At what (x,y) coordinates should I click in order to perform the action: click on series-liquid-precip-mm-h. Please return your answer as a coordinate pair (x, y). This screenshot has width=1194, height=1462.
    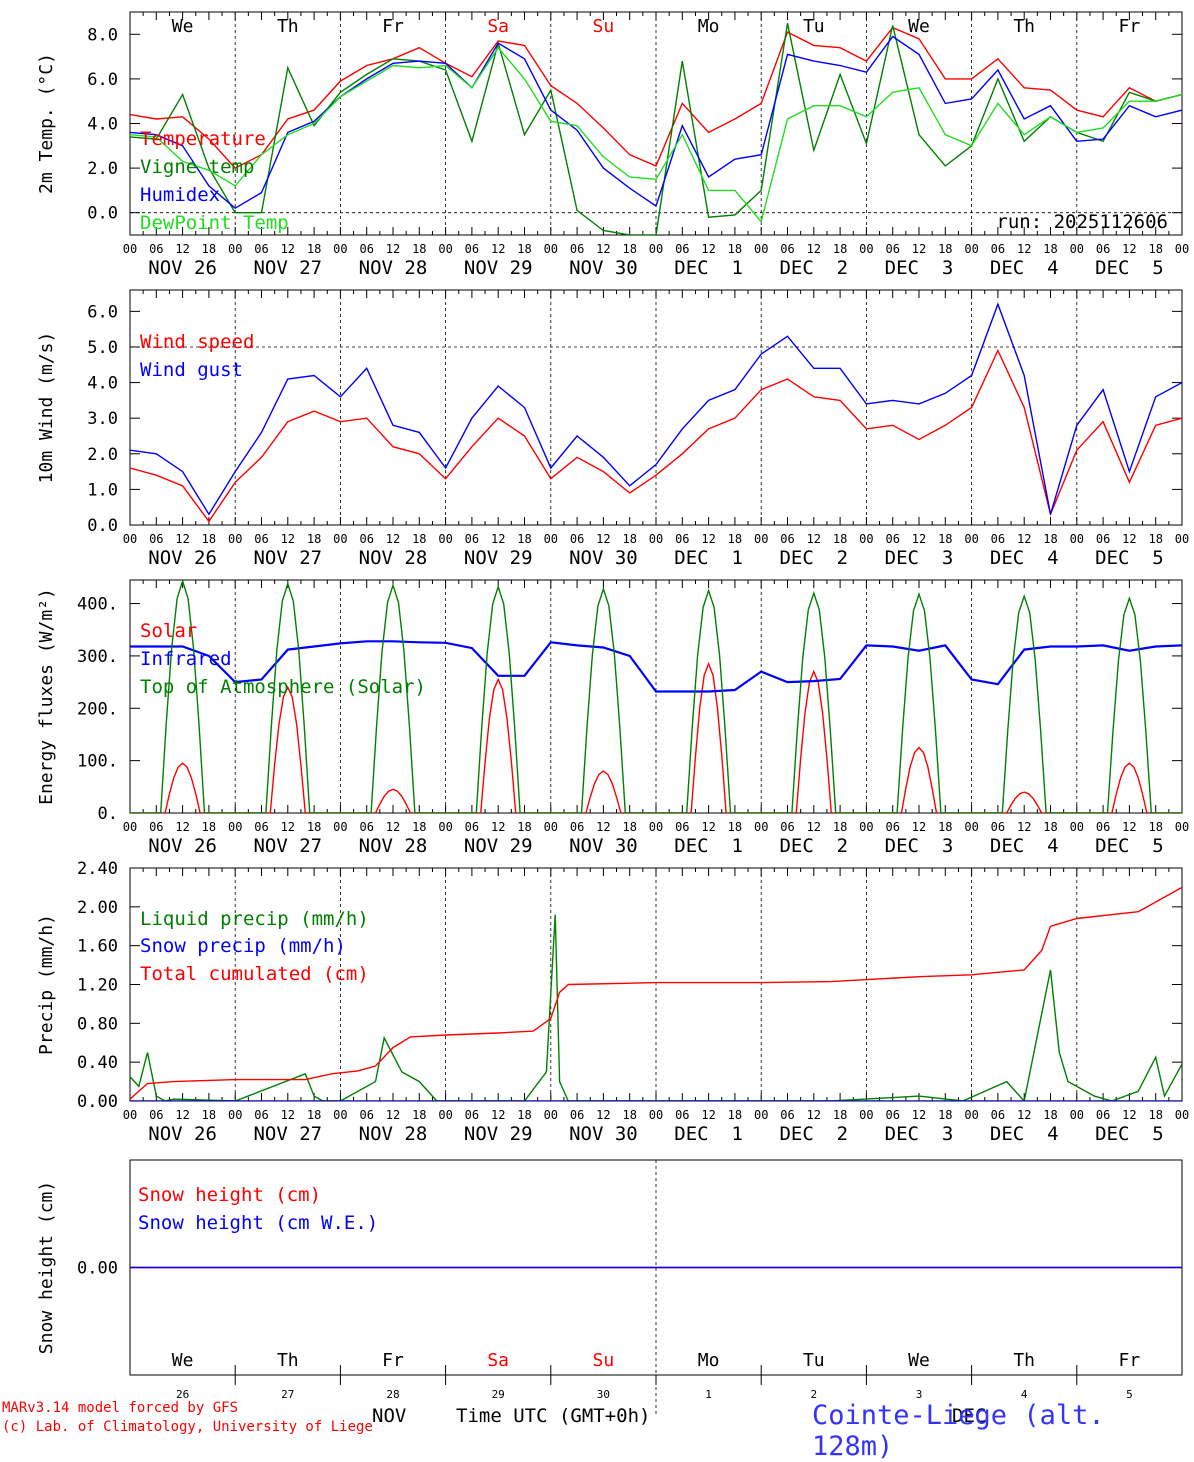
    Looking at the image, I should click on (656, 1007).